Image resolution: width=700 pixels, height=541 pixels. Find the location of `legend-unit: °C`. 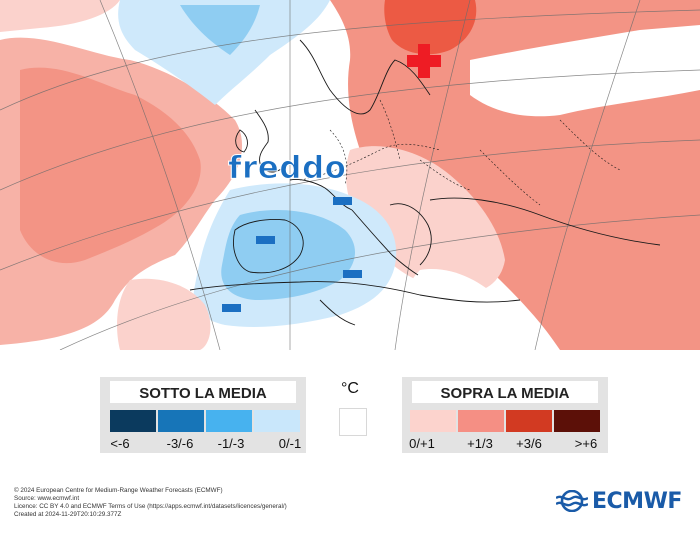

legend-unit: °C is located at coordinates (350, 388).